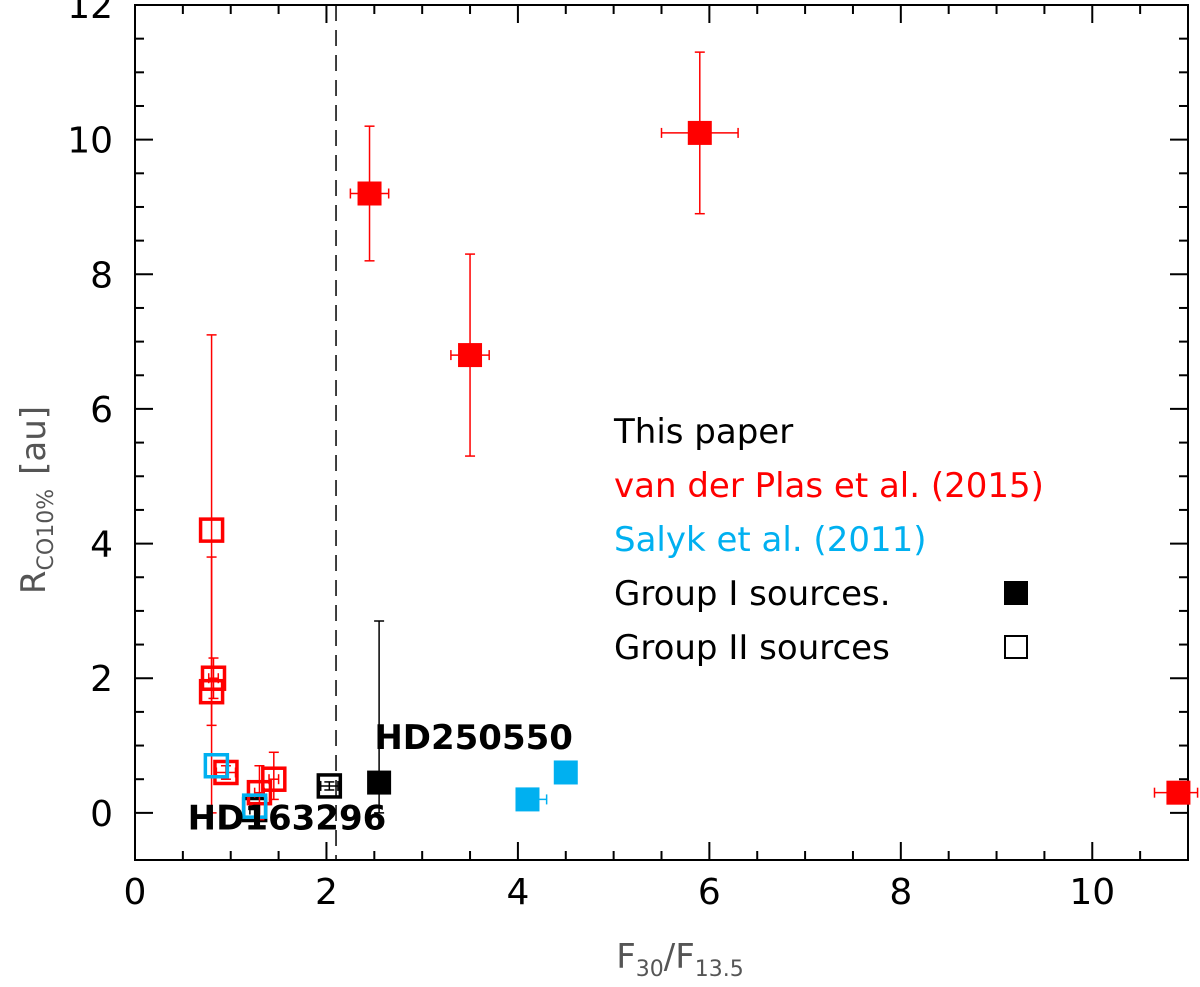 The width and height of the screenshot is (1200, 987). I want to click on legend-marker-open, so click(1016, 647).